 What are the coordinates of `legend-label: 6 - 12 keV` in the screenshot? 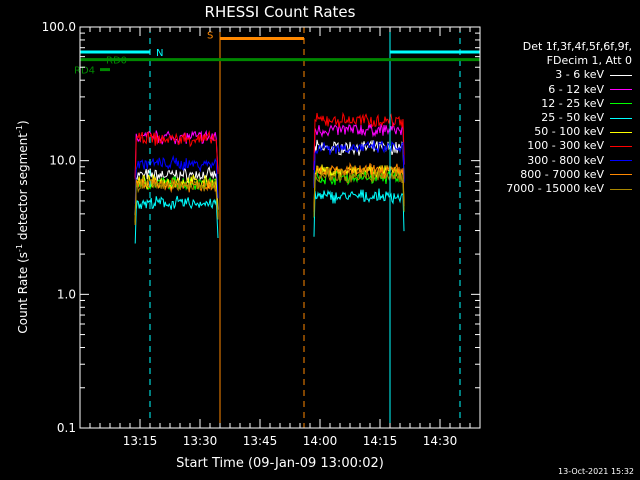 It's located at (576, 89).